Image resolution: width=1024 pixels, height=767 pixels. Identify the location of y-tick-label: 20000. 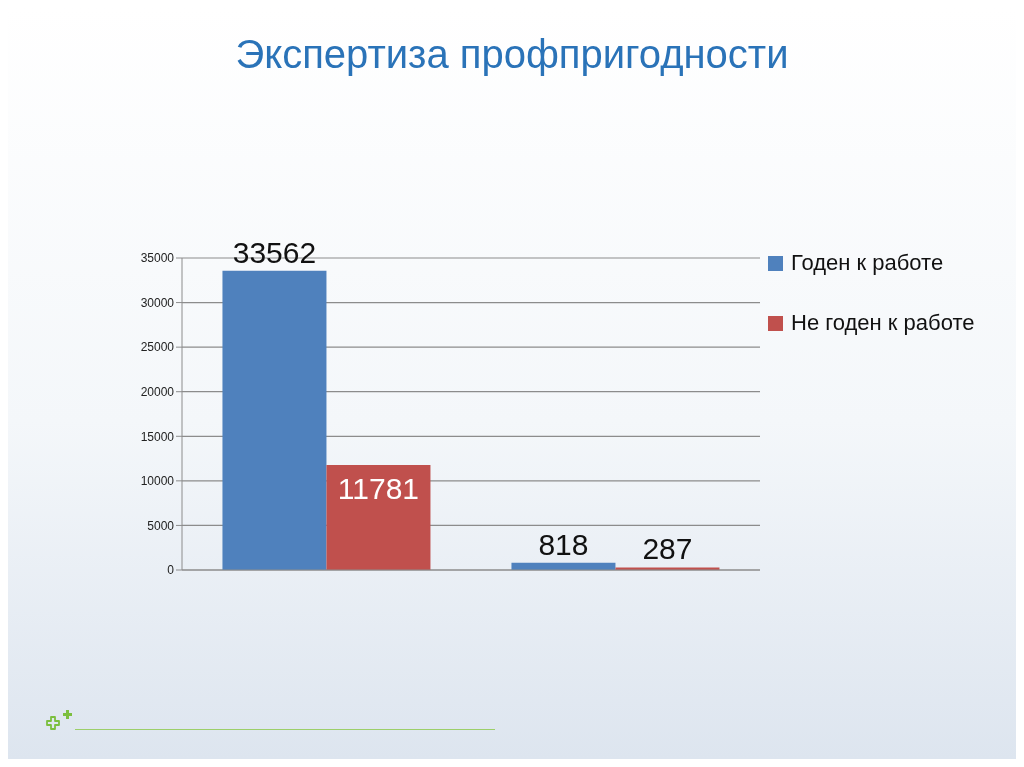
(157, 391).